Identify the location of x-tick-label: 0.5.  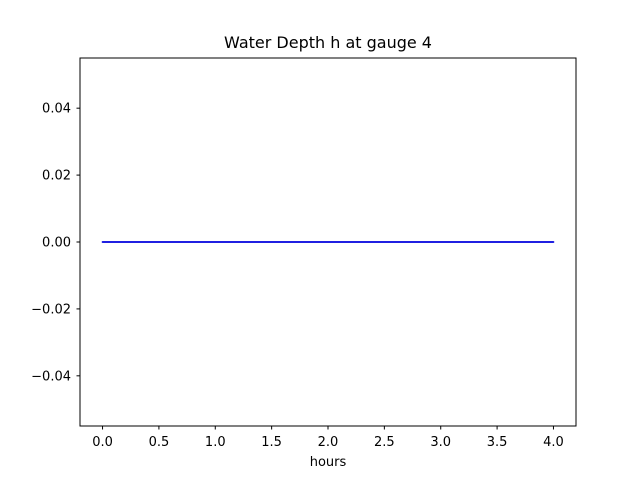
(159, 442).